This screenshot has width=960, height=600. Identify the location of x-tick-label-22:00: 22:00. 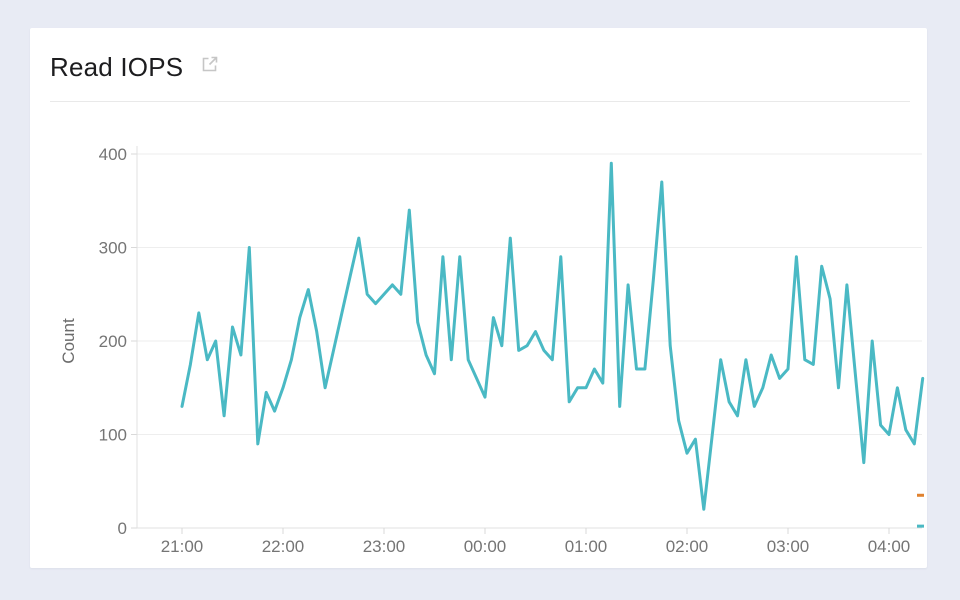
(283, 546).